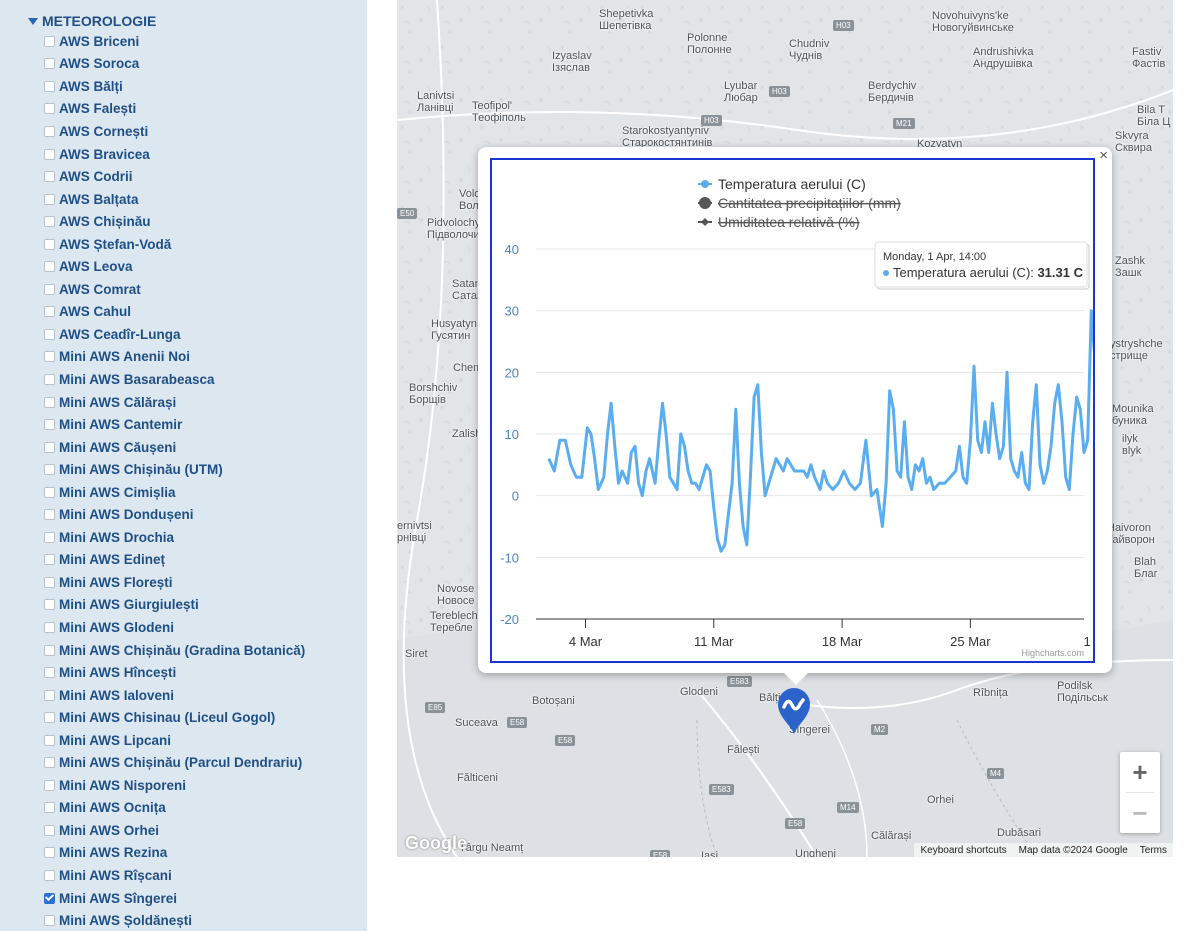  What do you see at coordinates (174, 672) in the screenshot?
I see `station-item: Mini AWS Hîncești` at bounding box center [174, 672].